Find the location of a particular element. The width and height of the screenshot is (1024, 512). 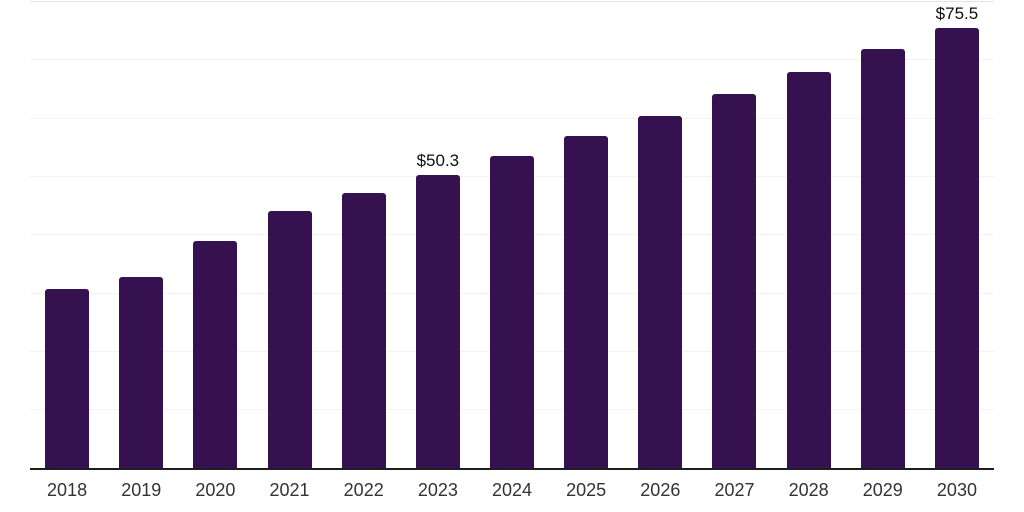

x-axis-label-2023: 2023 is located at coordinates (437, 490).